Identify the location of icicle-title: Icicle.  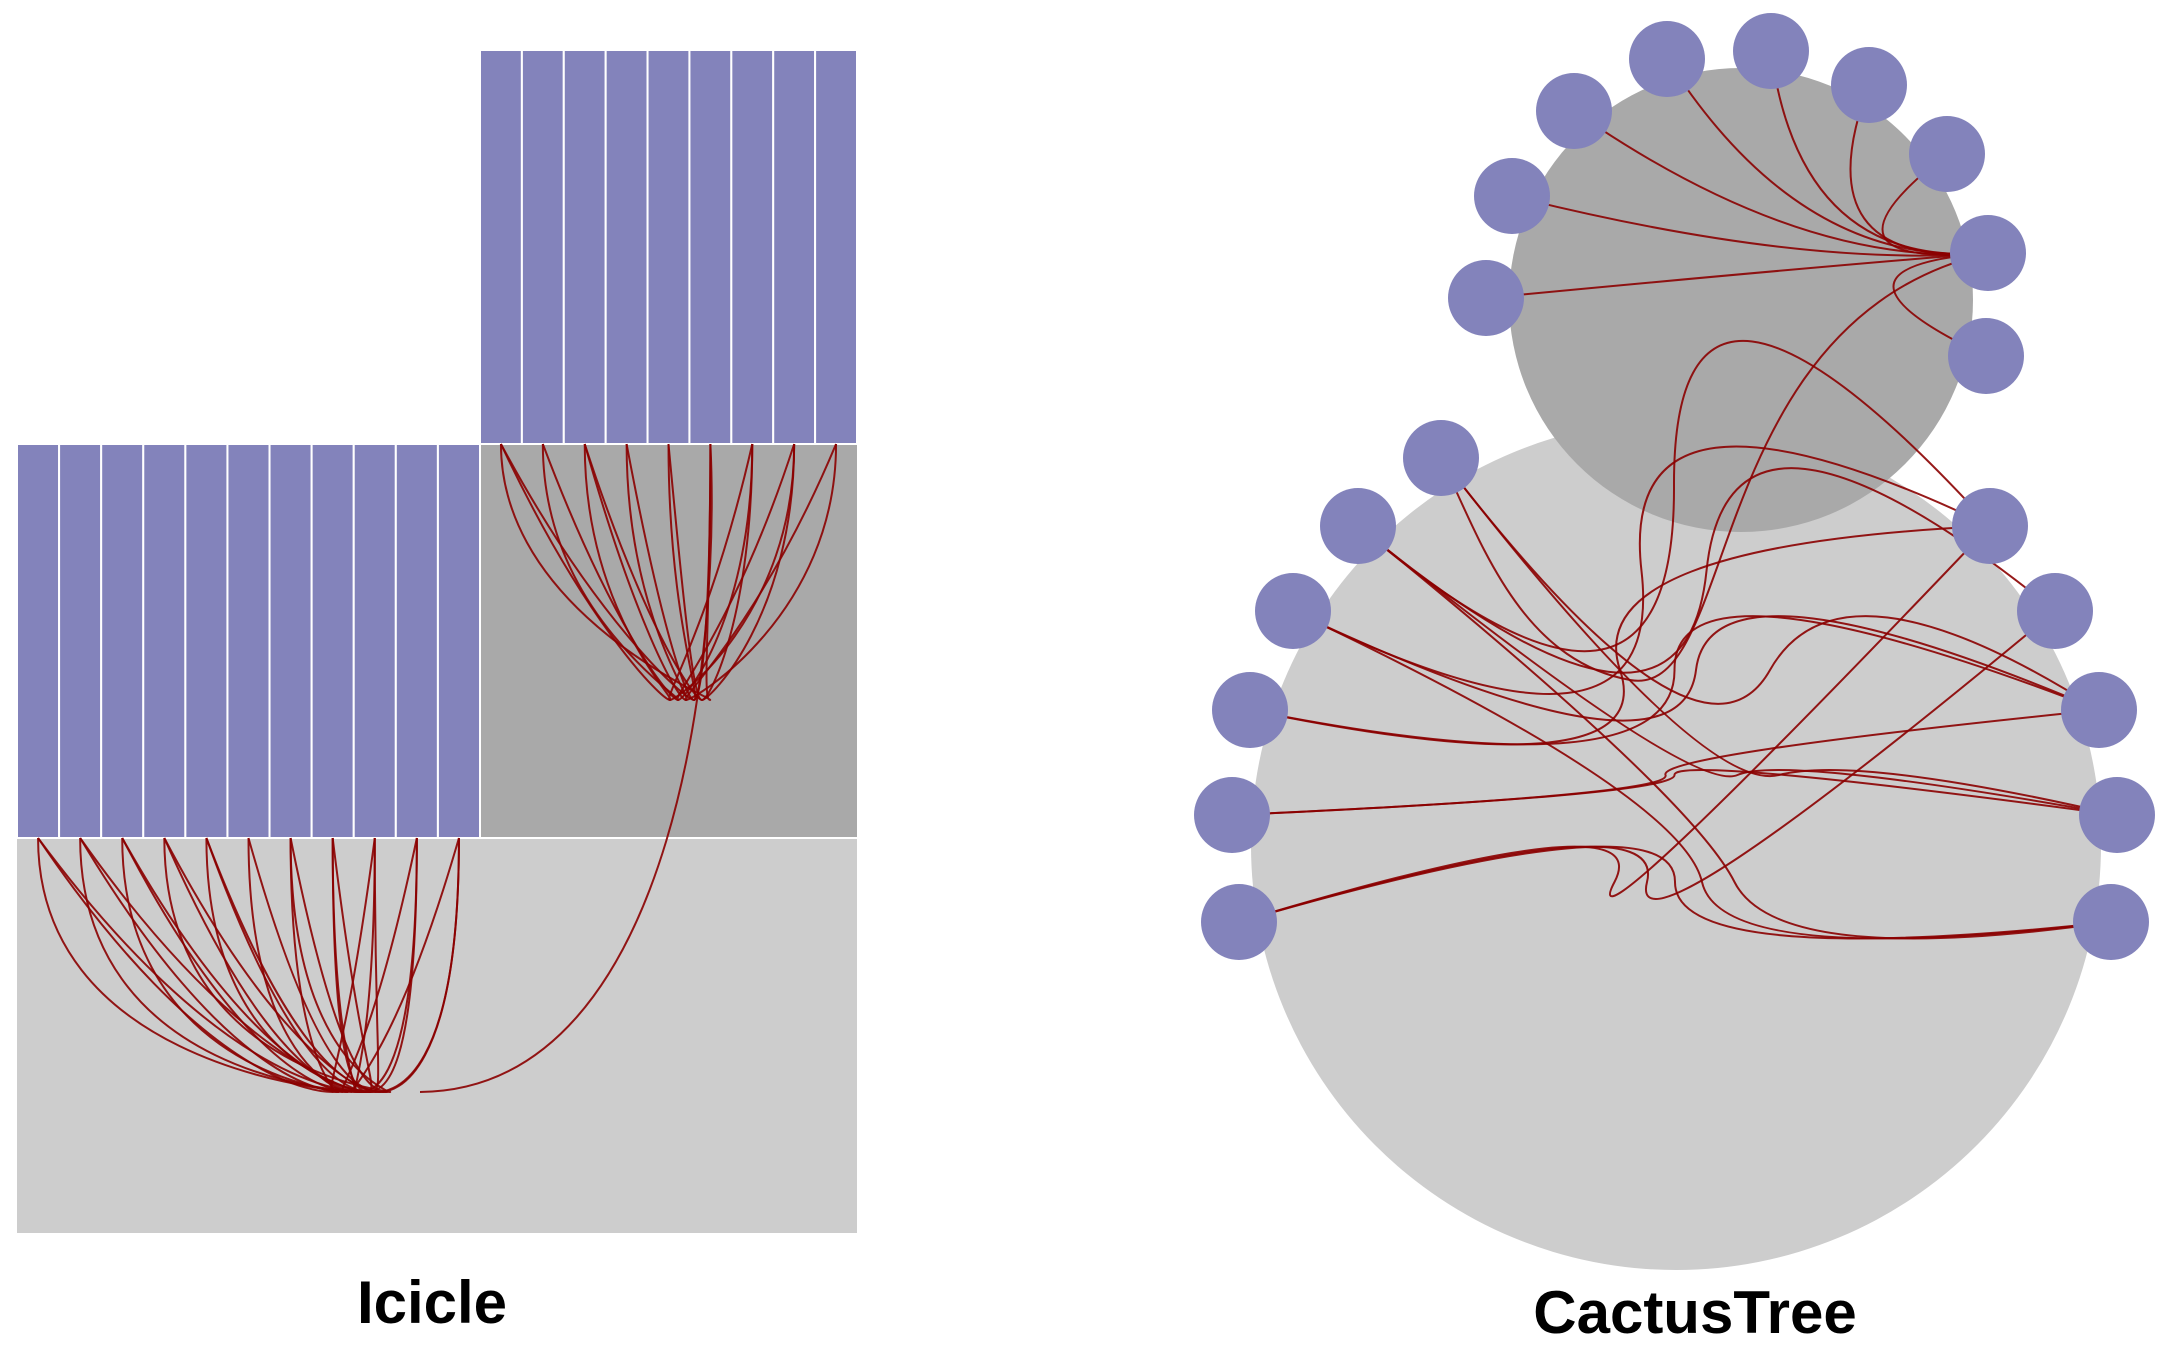
(432, 1302).